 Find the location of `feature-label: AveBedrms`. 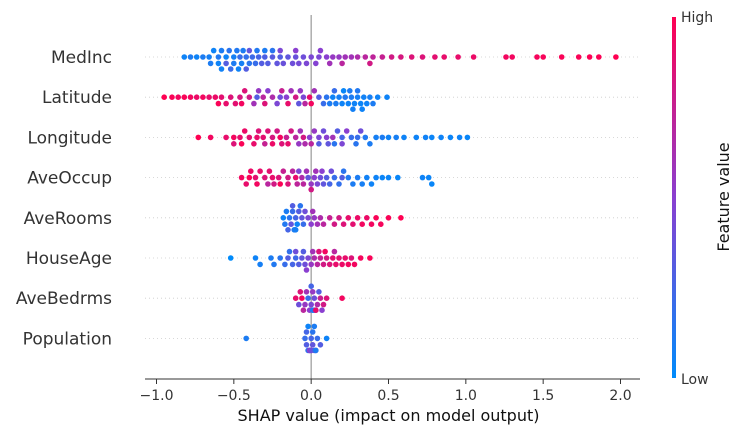

feature-label: AveBedrms is located at coordinates (64, 299).